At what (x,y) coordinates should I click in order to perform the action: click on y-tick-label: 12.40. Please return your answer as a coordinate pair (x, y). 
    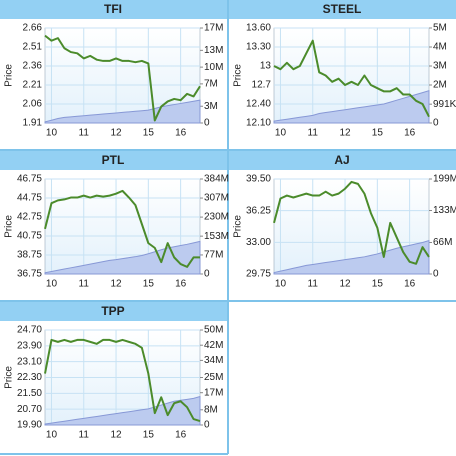
    Looking at the image, I should click on (258, 104).